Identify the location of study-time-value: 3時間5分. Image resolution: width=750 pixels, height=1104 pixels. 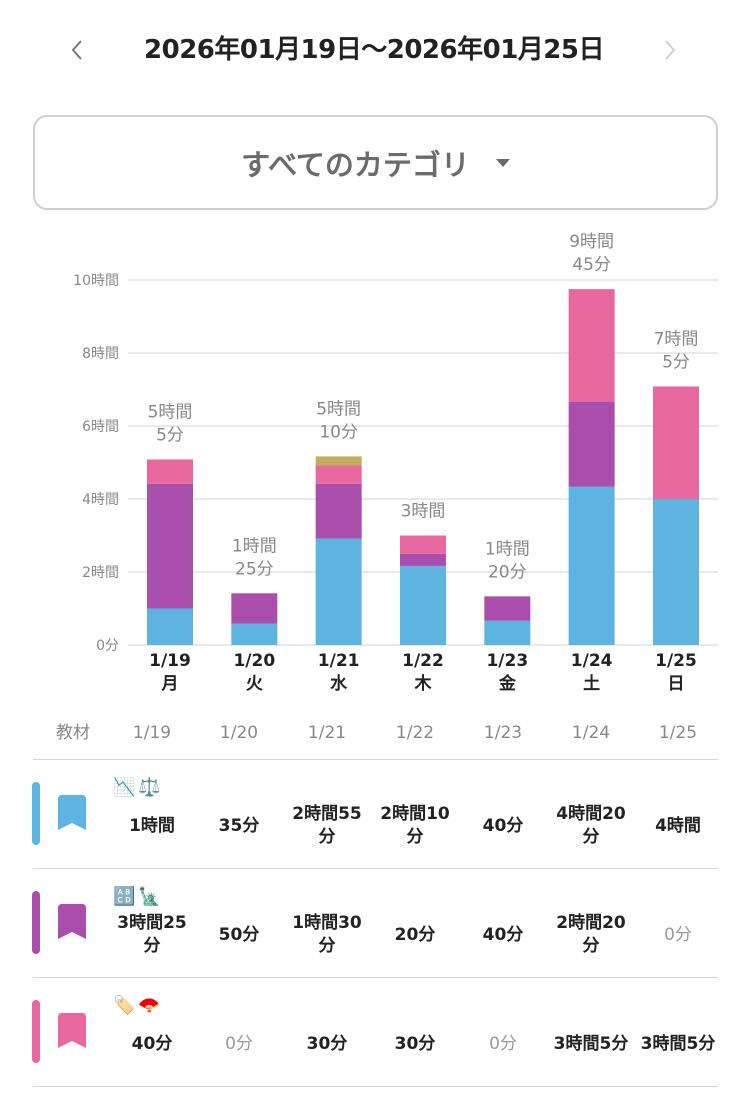
(591, 1043).